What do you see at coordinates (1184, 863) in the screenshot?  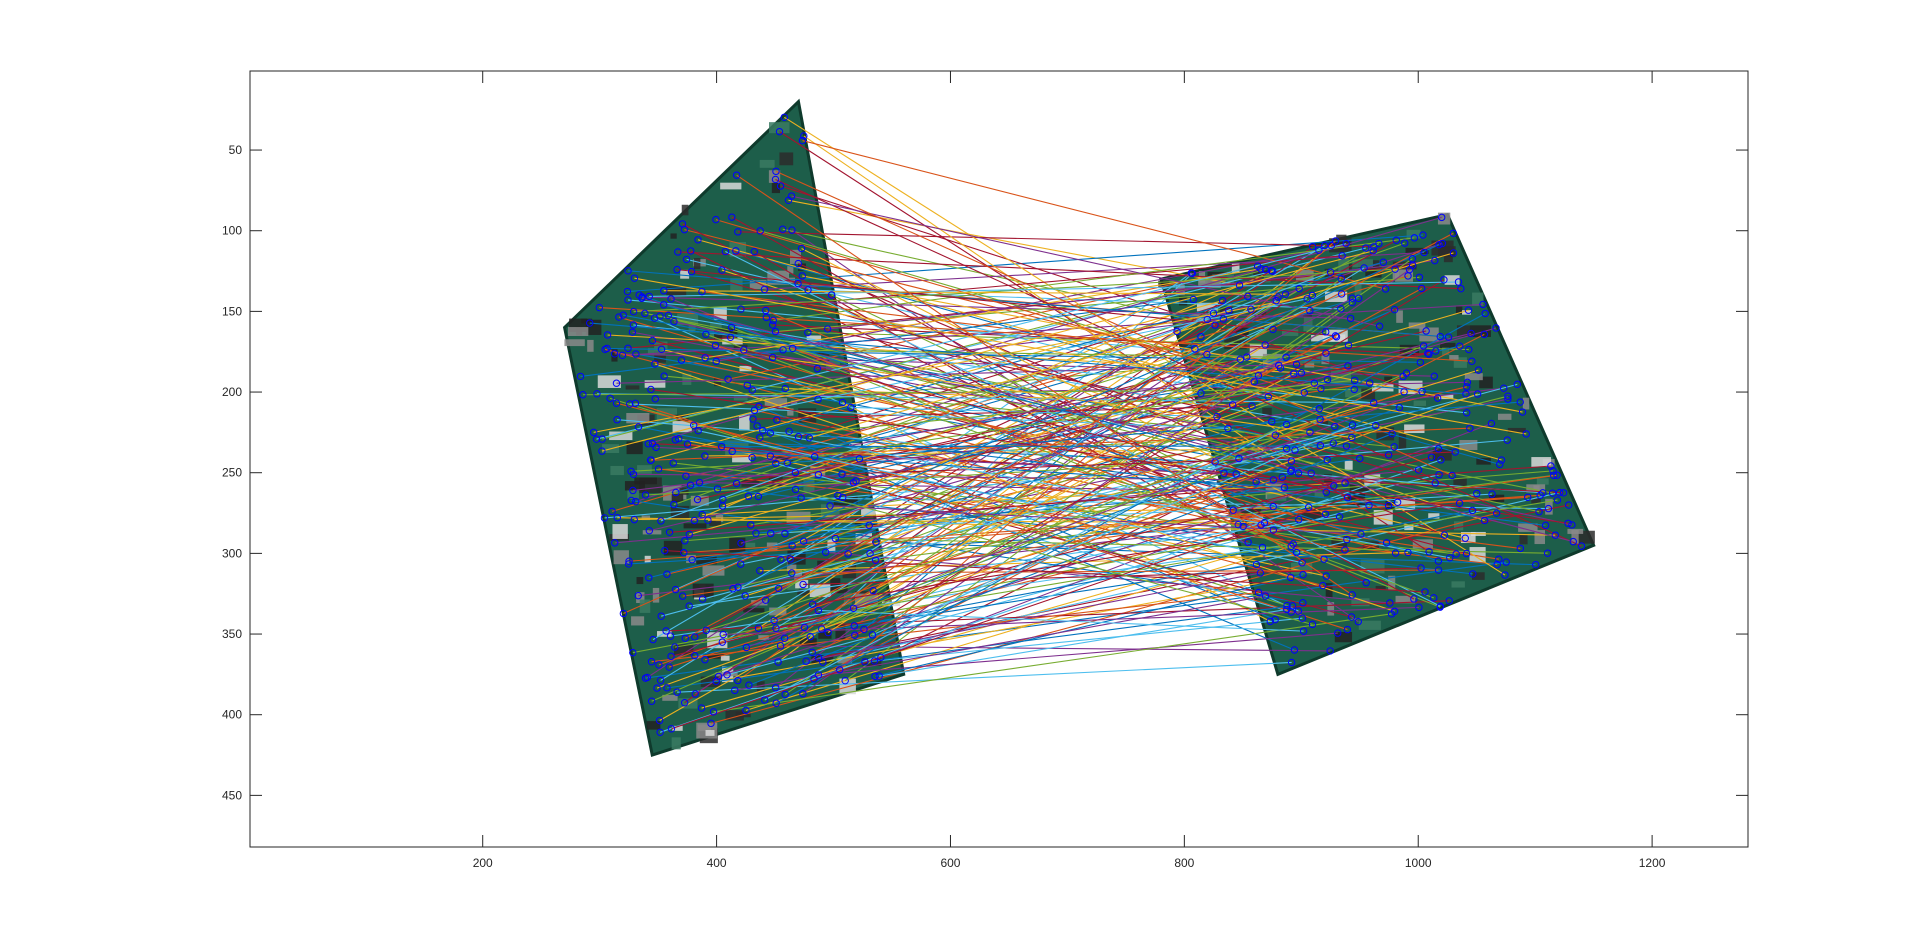 I see `x-tick-label: 800` at bounding box center [1184, 863].